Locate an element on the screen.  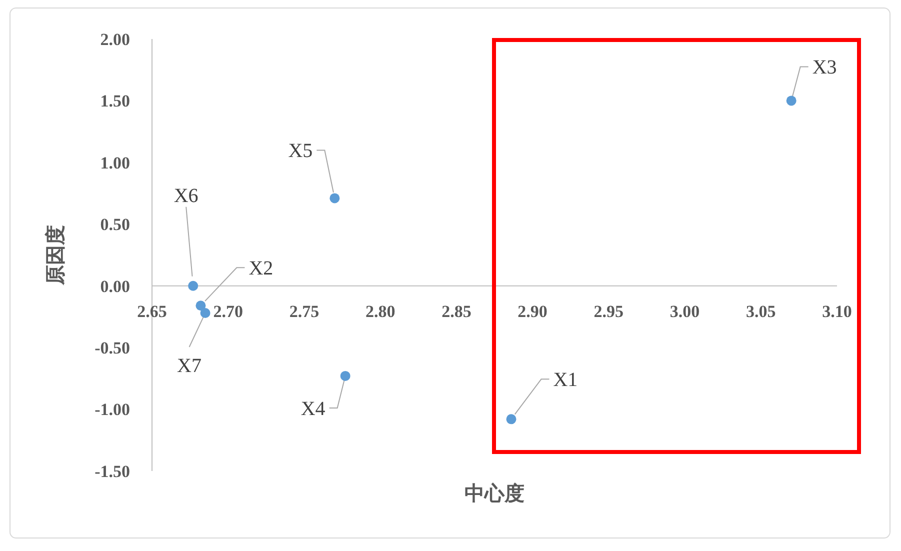
y-tick-label: 1.00 is located at coordinates (115, 162).